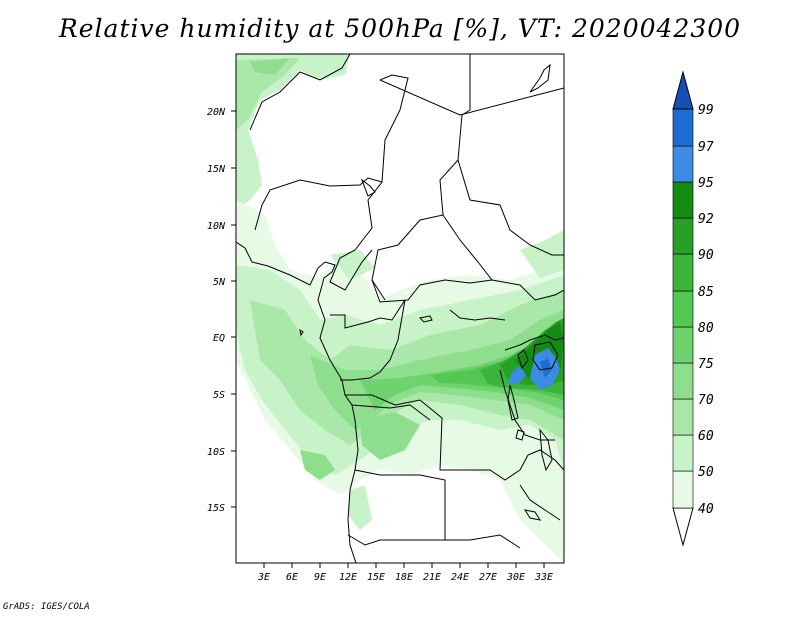  What do you see at coordinates (706, 183) in the screenshot?
I see `colorbar-label: 95` at bounding box center [706, 183].